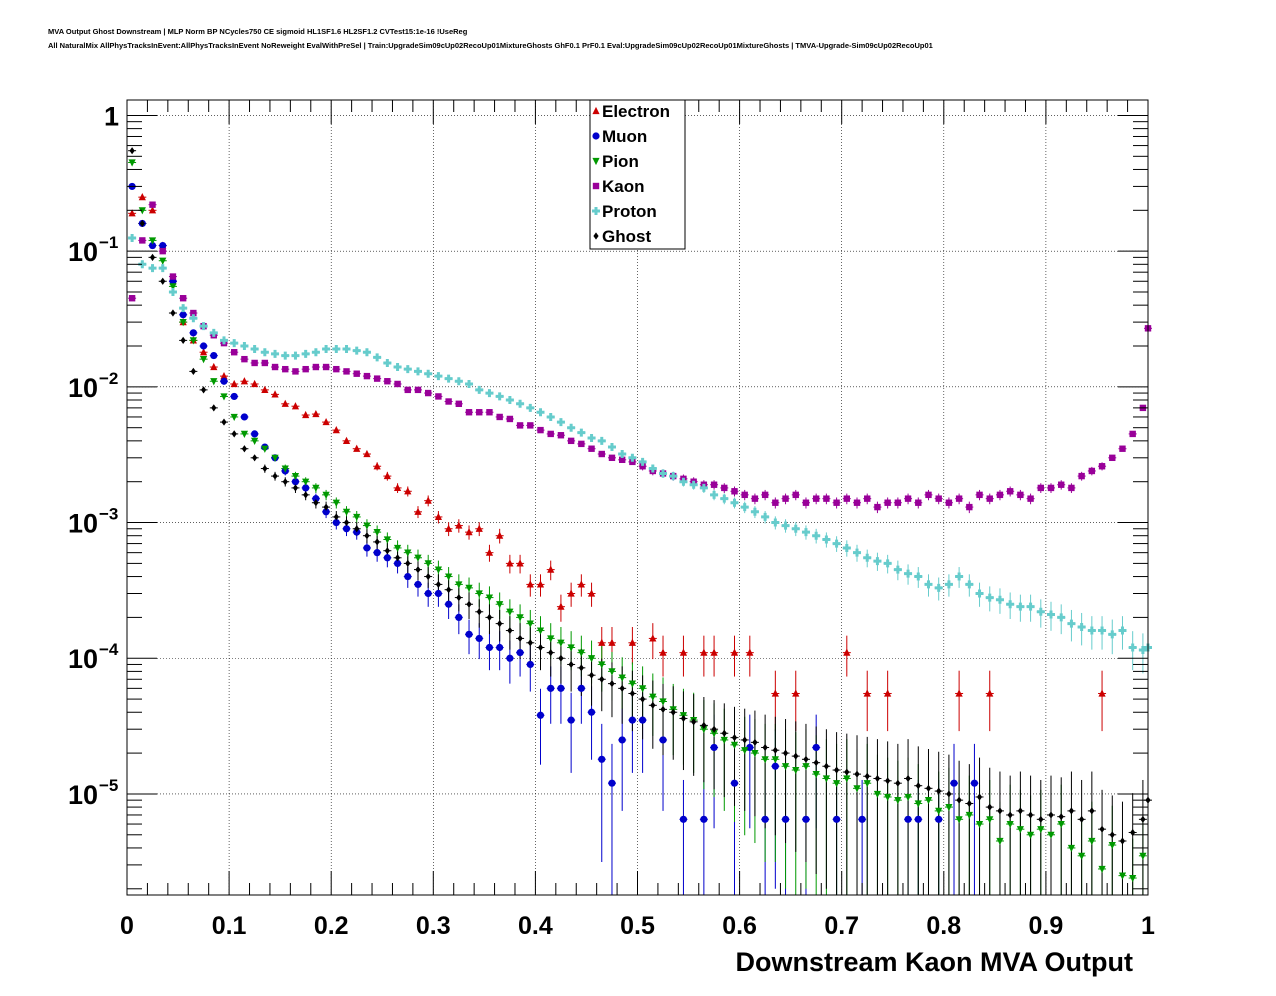 This screenshot has height=996, width=1276. What do you see at coordinates (629, 211) in the screenshot?
I see `legend-entry-label: Proton` at bounding box center [629, 211].